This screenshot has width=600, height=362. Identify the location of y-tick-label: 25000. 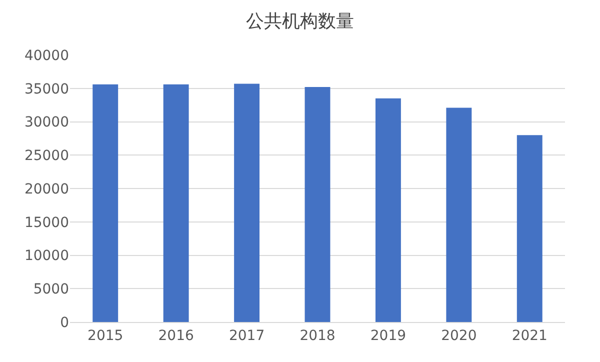
(46, 156).